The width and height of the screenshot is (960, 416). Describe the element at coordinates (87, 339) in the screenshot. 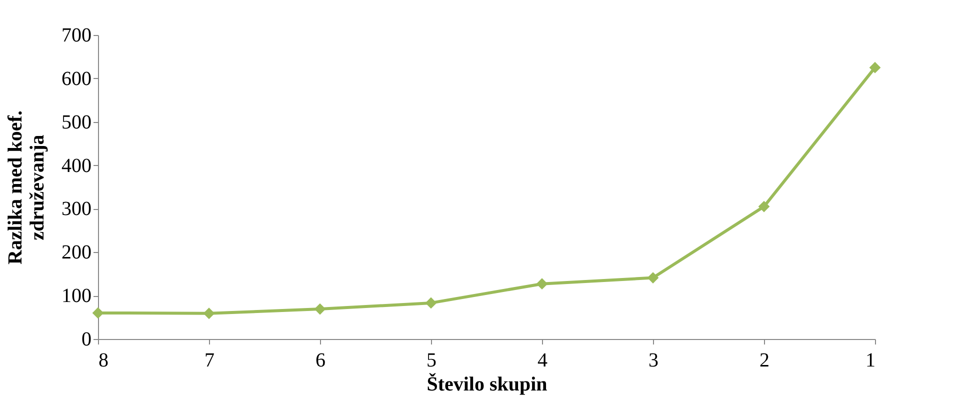

I see `y-tick-label: 0` at that location.